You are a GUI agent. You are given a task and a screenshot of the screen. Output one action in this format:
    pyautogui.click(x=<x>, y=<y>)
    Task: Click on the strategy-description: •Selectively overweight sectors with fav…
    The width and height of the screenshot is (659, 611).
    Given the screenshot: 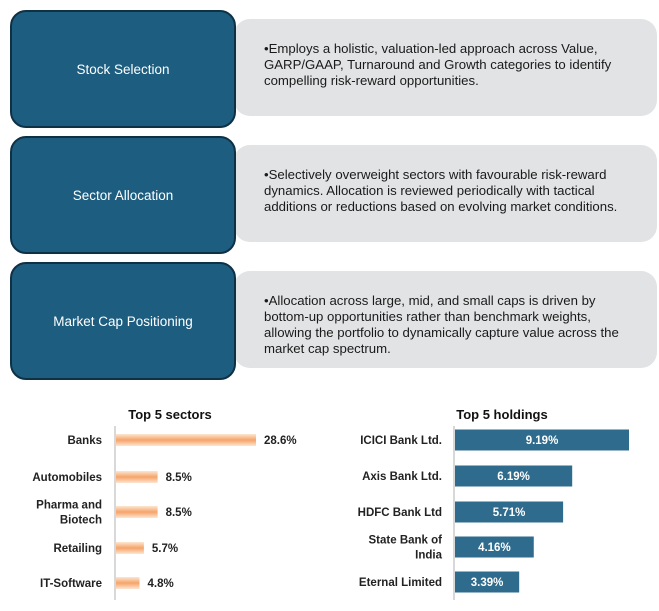 What is the action you would take?
    pyautogui.click(x=445, y=193)
    